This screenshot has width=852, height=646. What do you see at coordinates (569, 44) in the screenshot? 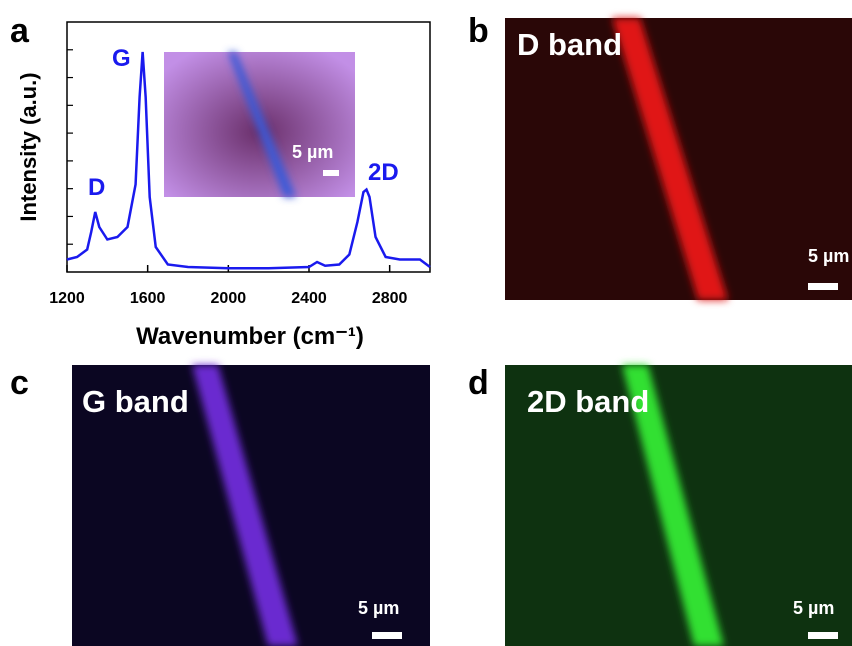
I see `image-title: D band` at bounding box center [569, 44].